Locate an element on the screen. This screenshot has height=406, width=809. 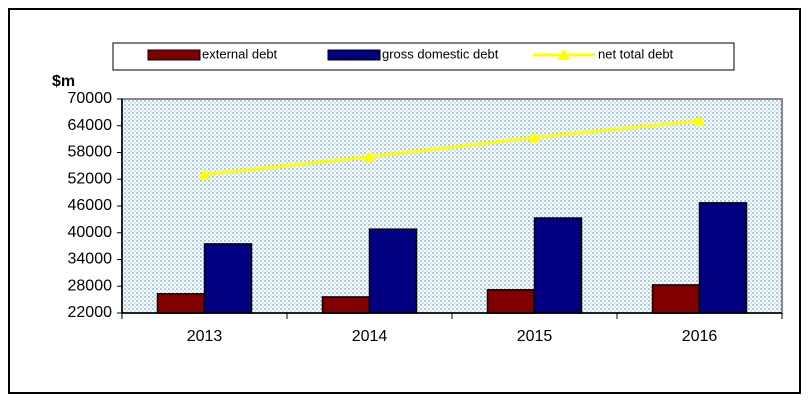
line is located at coordinates (452, 148).